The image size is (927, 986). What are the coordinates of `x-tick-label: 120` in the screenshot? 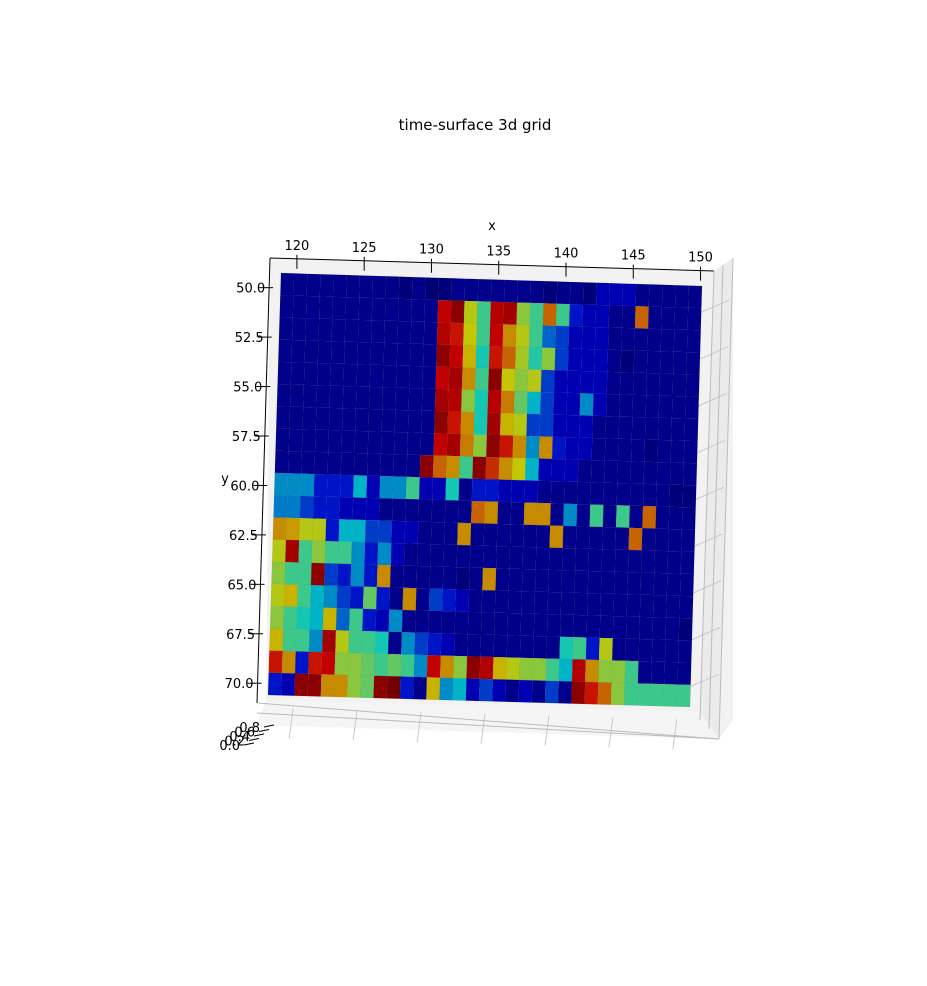 It's located at (296, 246).